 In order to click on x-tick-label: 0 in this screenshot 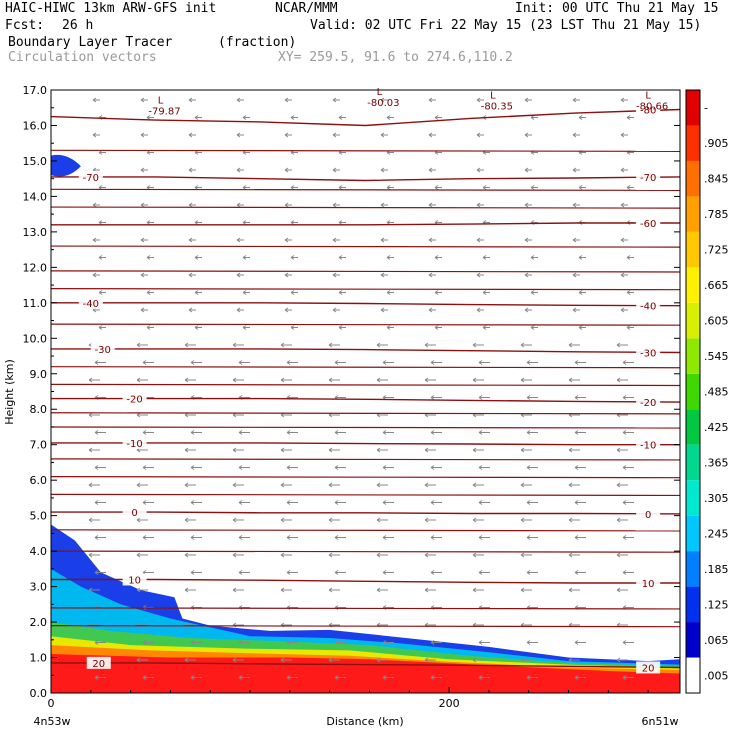, I will do `click(51, 703)`.